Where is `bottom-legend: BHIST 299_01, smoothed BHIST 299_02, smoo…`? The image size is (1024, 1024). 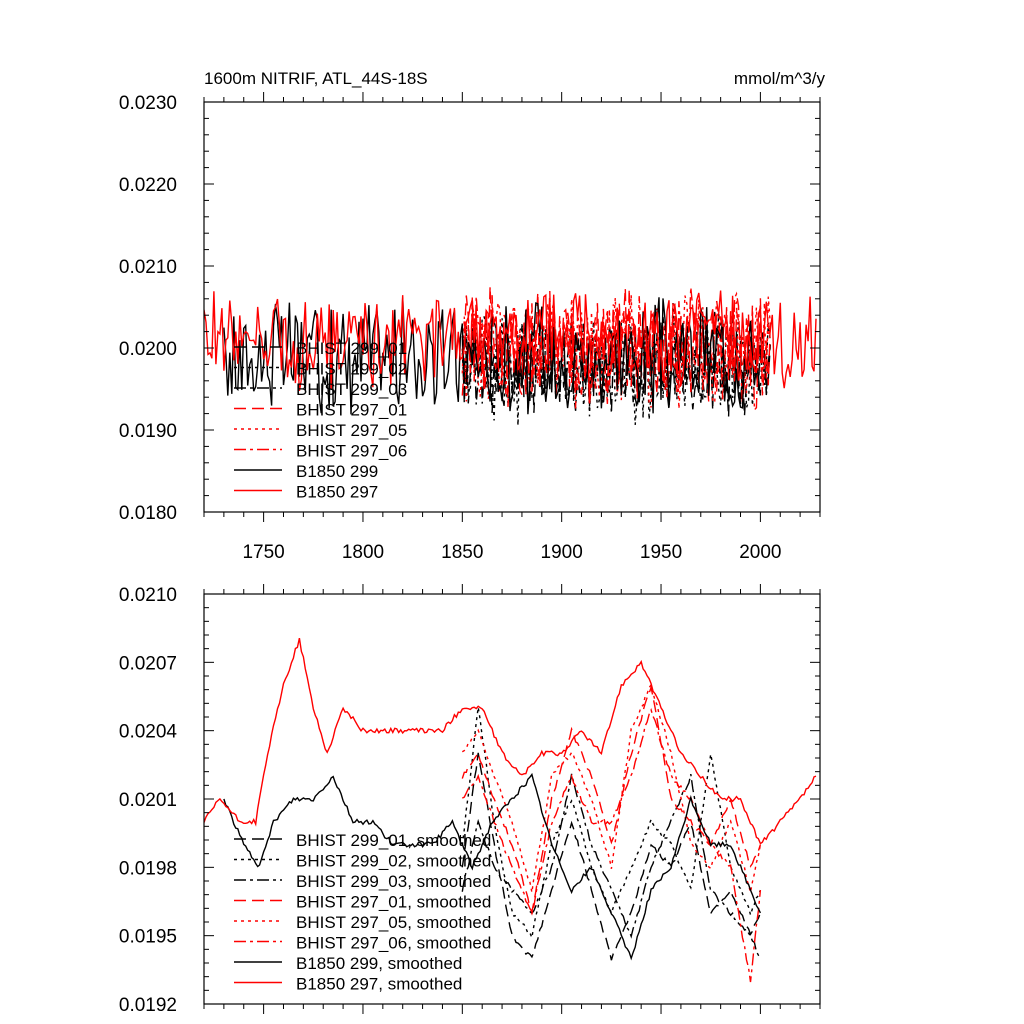
bottom-legend: BHIST 299_01, smoothed BHIST 299_02, smoo… is located at coordinates (362, 912).